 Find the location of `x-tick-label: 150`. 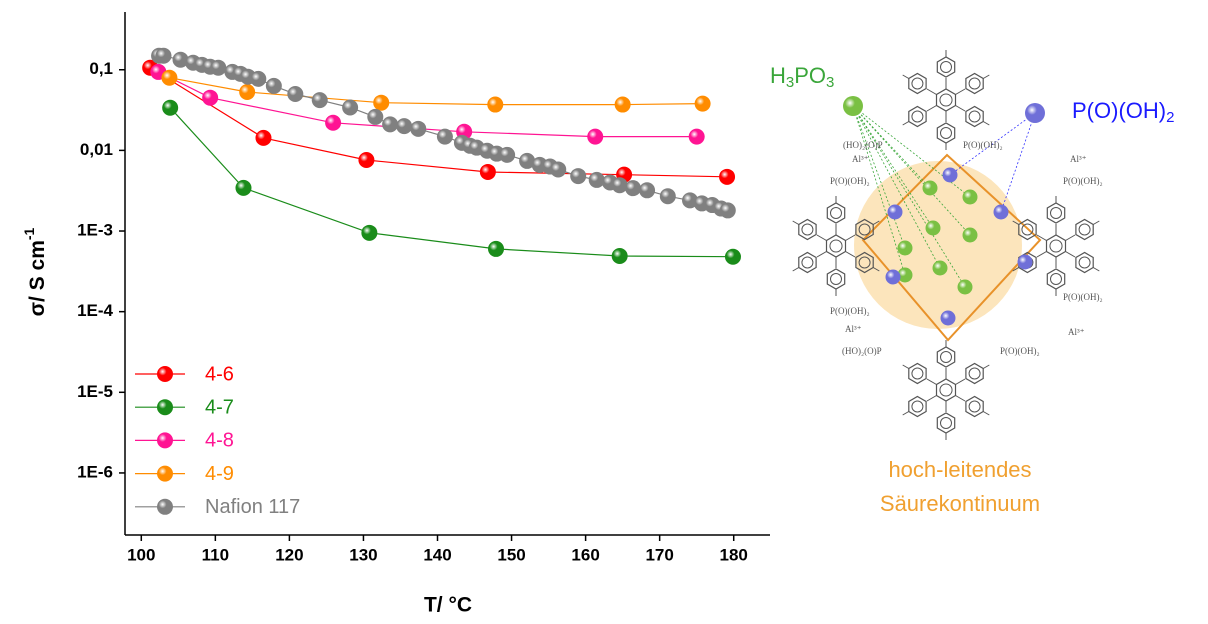

x-tick-label: 150 is located at coordinates (511, 554).